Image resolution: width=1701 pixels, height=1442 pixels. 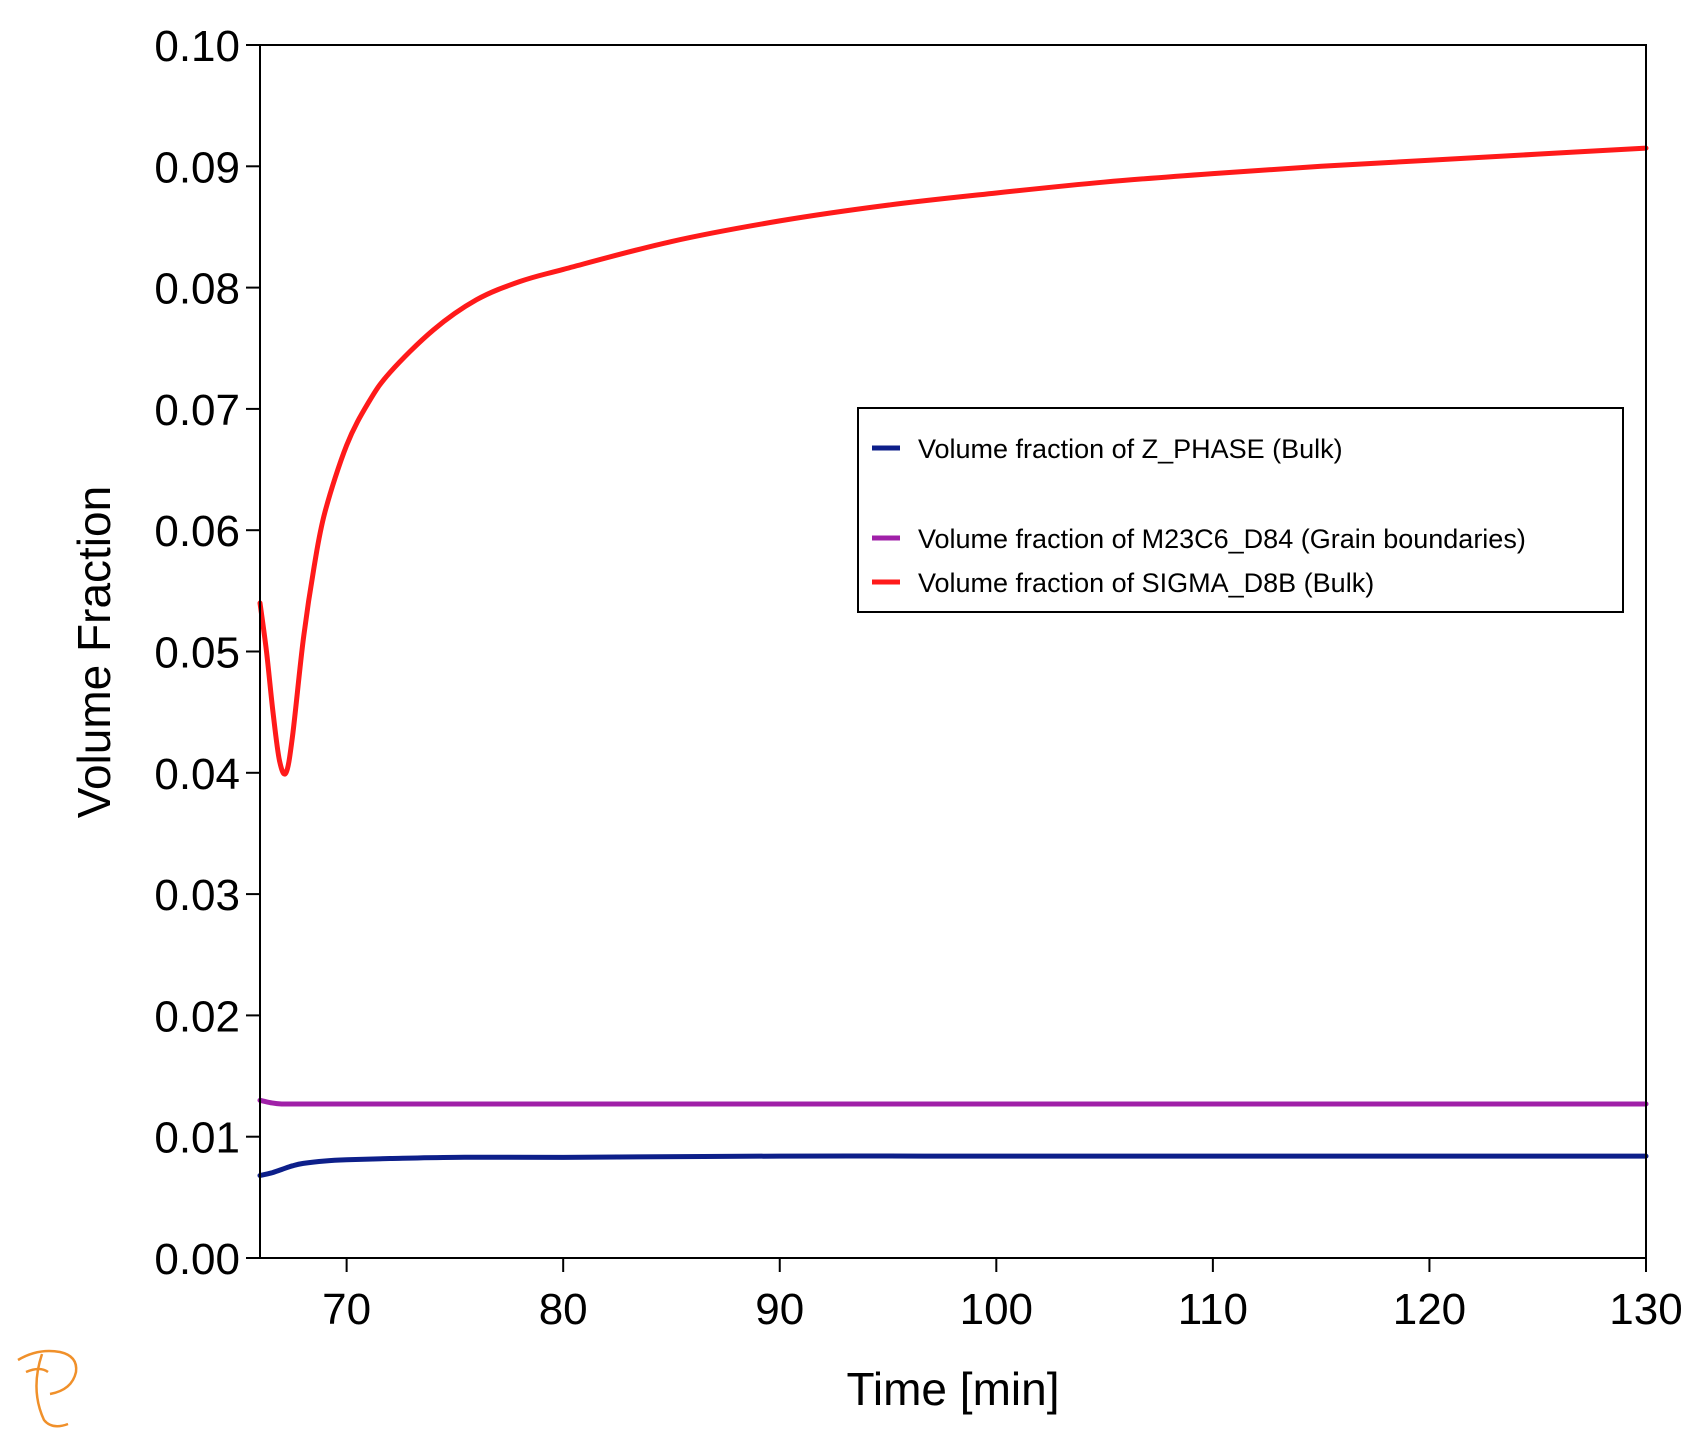 What do you see at coordinates (197, 289) in the screenshot?
I see `y-tick-label: 0.08` at bounding box center [197, 289].